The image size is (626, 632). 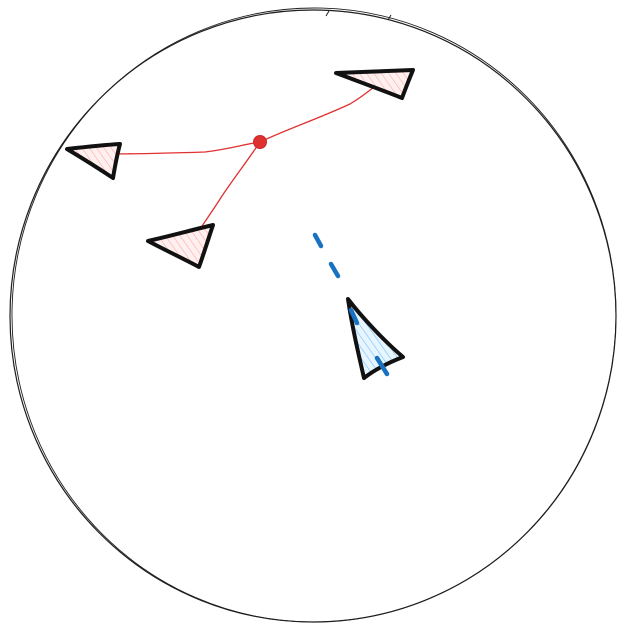 What do you see at coordinates (319, 113) in the screenshot?
I see `connection-line-top-right` at bounding box center [319, 113].